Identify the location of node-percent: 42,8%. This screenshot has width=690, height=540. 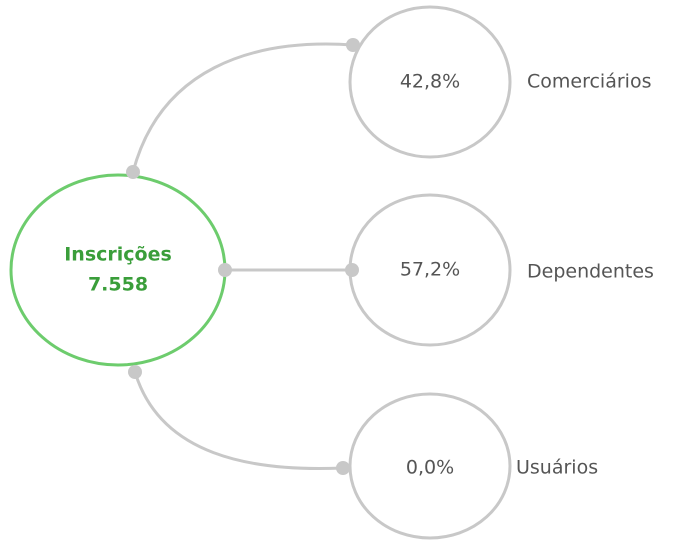
(430, 82).